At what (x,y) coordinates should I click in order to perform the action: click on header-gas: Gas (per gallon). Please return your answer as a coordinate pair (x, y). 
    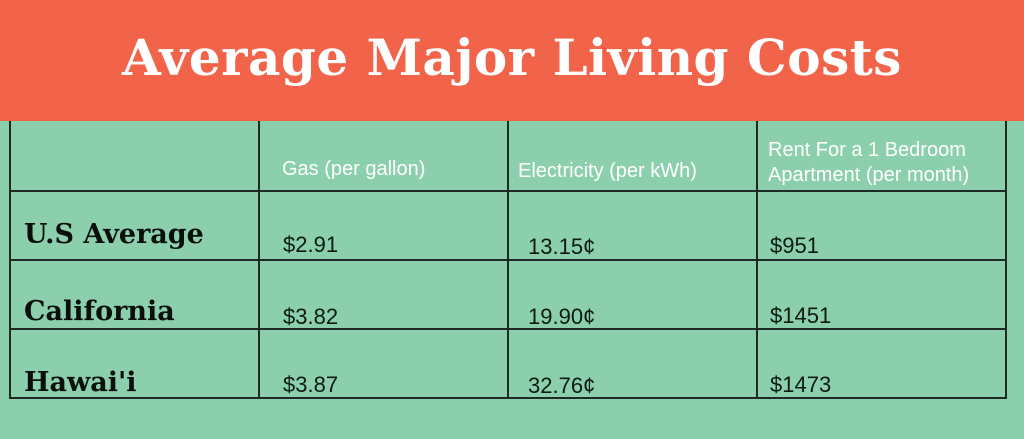
    Looking at the image, I should click on (354, 169).